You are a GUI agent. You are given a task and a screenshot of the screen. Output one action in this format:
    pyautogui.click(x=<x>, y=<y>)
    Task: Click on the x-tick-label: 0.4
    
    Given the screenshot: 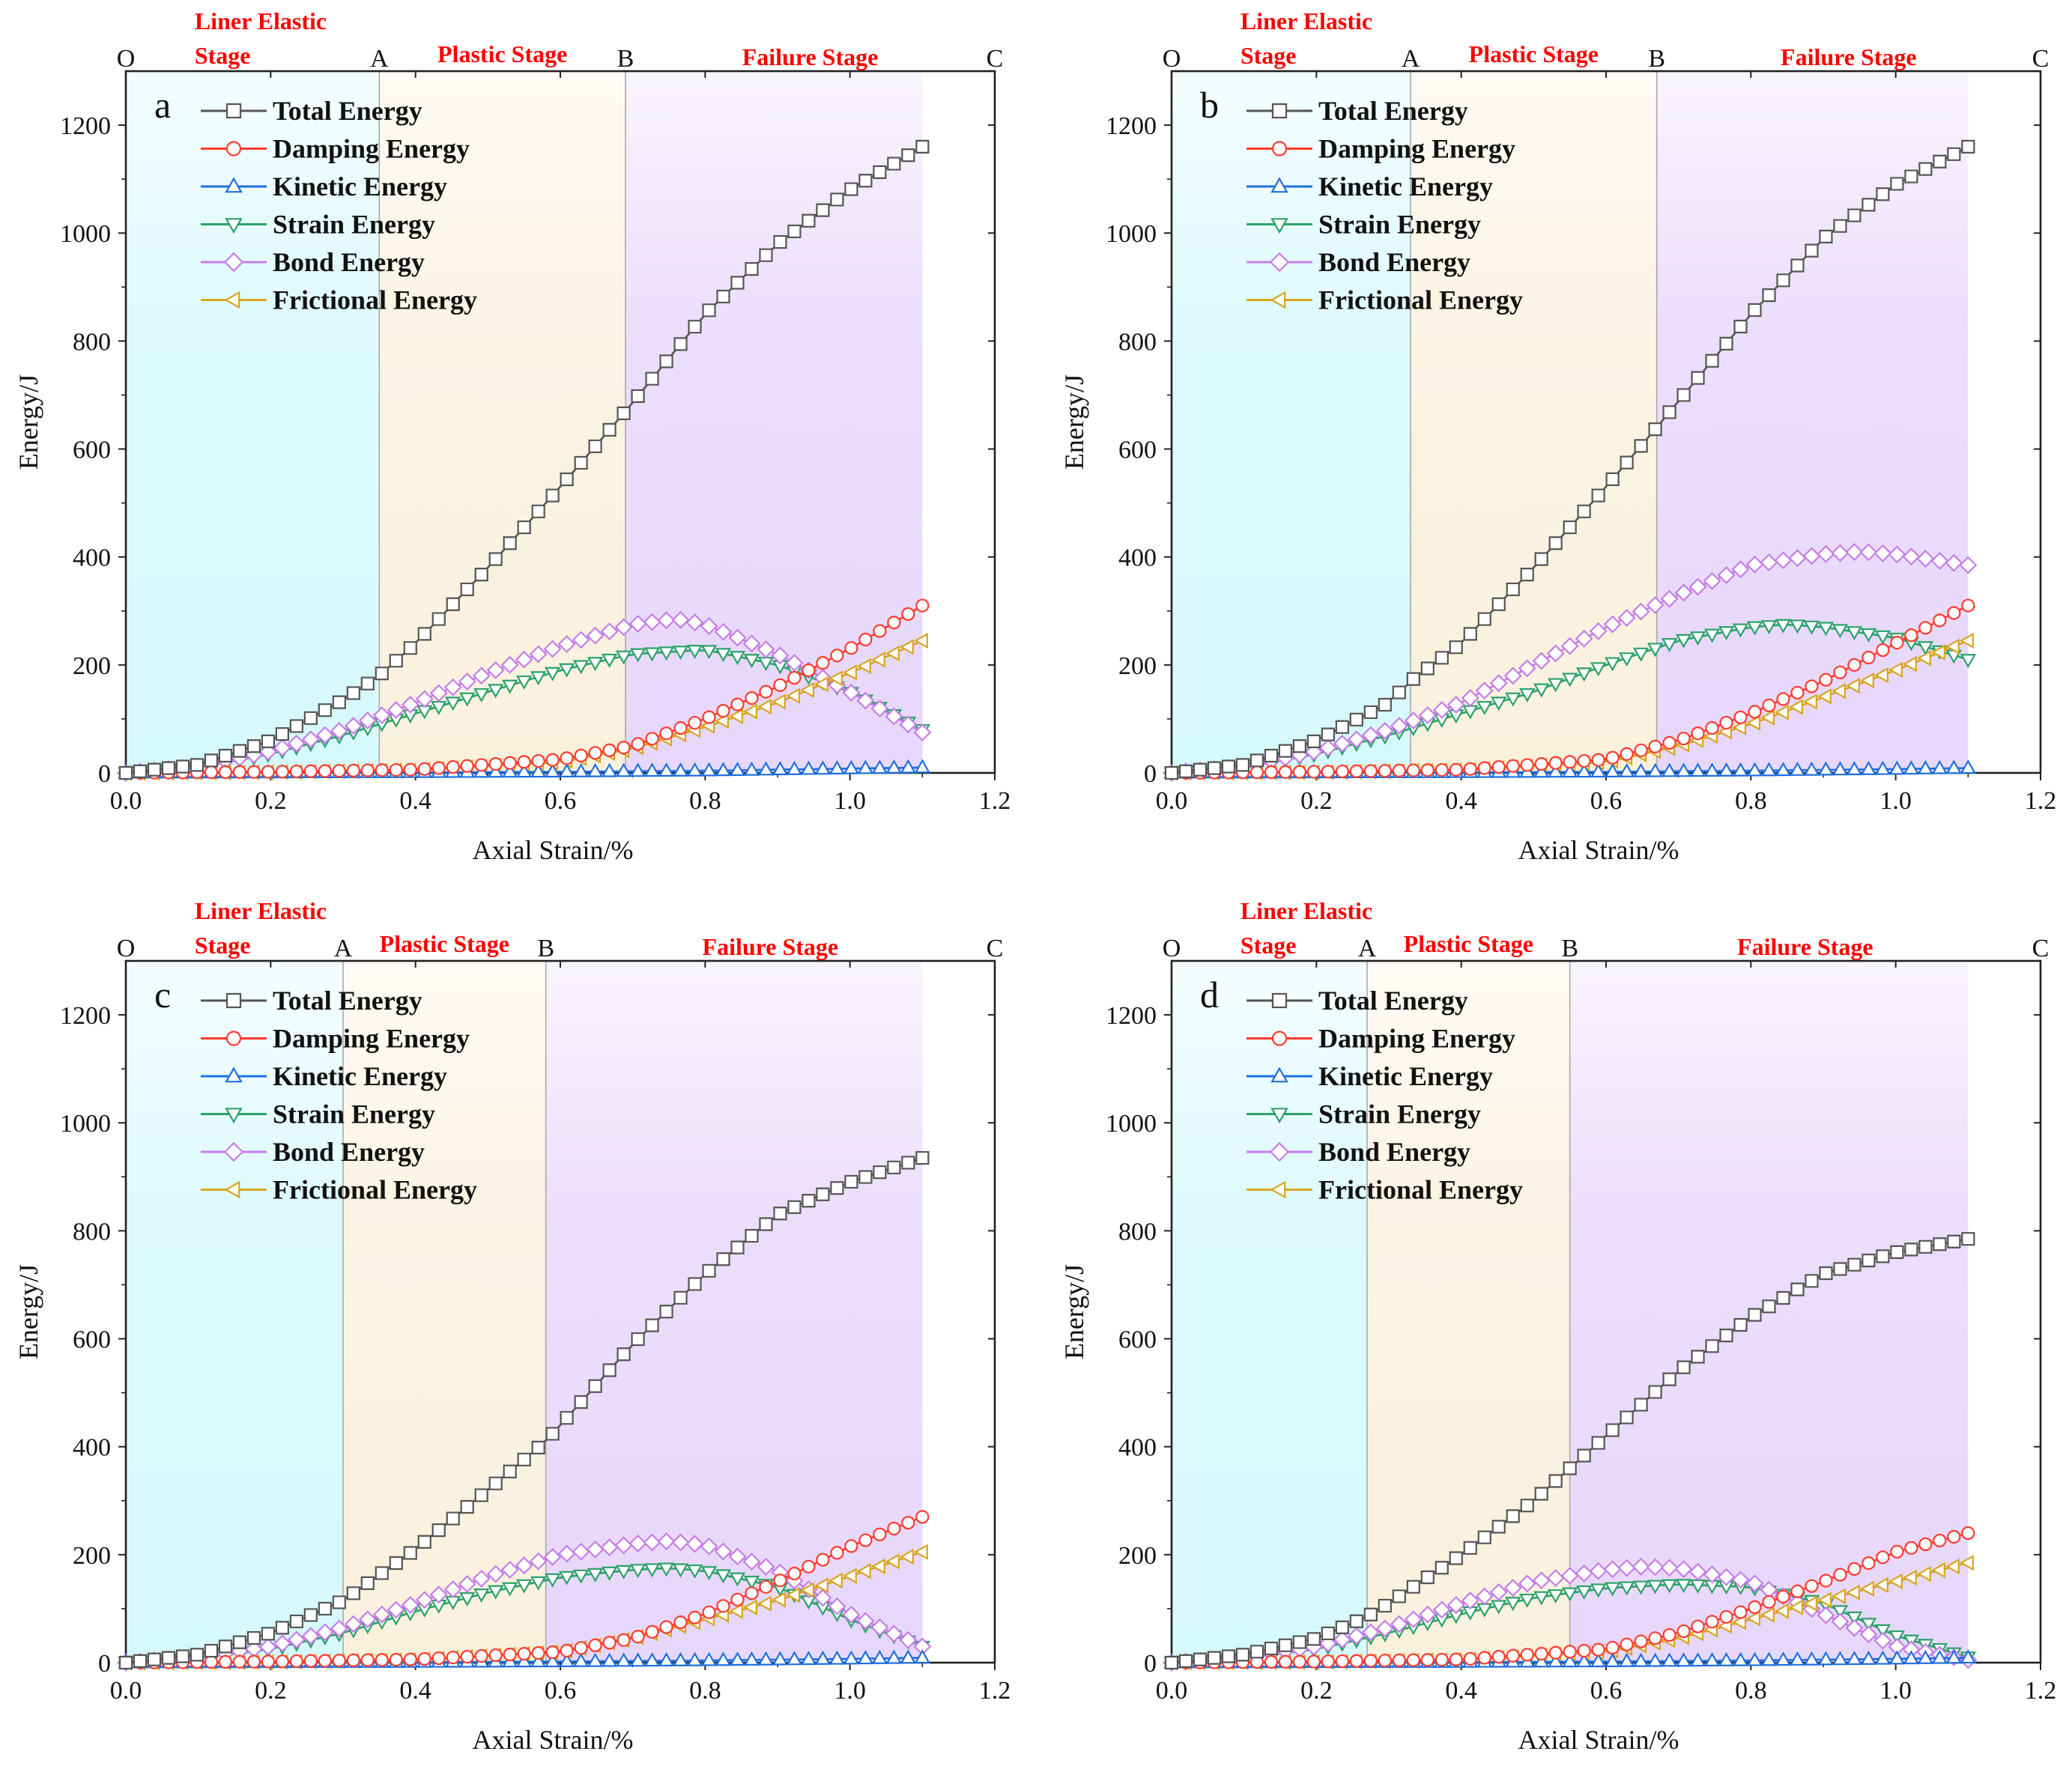 What is the action you would take?
    pyautogui.click(x=1461, y=1691)
    